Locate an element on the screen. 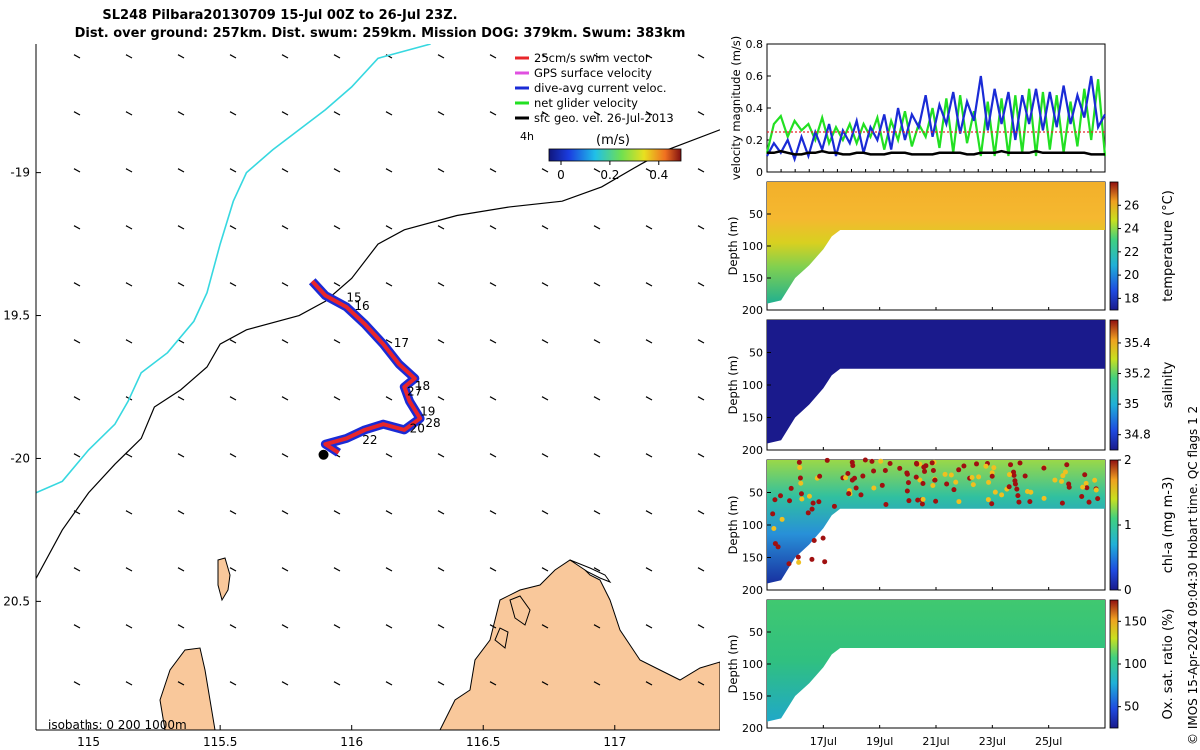 Image resolution: width=1200 pixels, height=750 pixels. x-tick-label-date: 17Jul is located at coordinates (823, 741).